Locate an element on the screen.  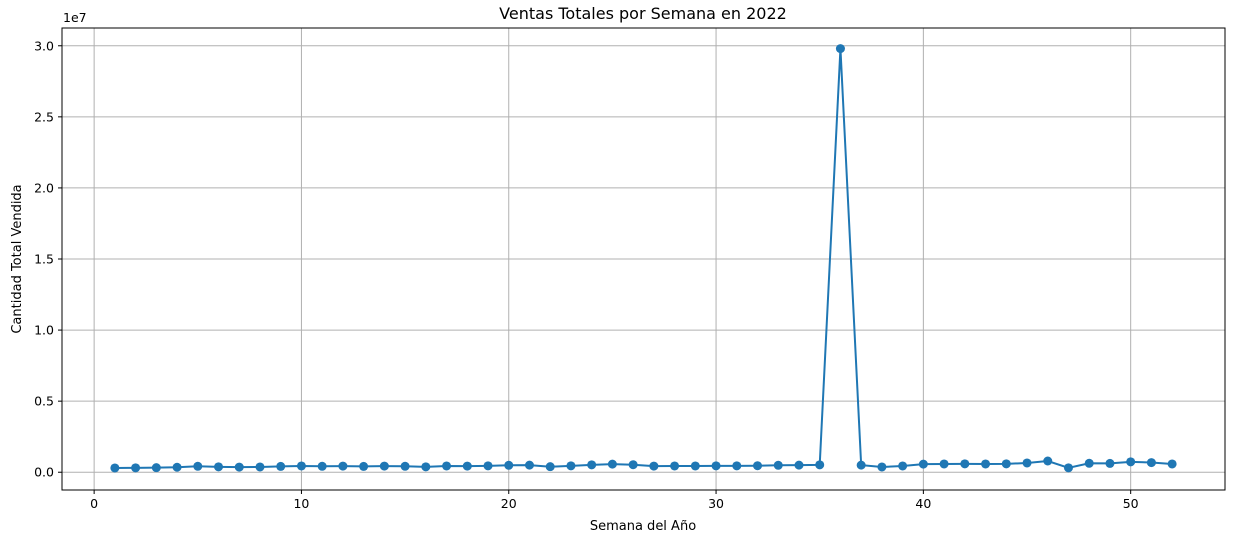
chart-title: Ventas Totales por Semana en 2022 is located at coordinates (643, 13).